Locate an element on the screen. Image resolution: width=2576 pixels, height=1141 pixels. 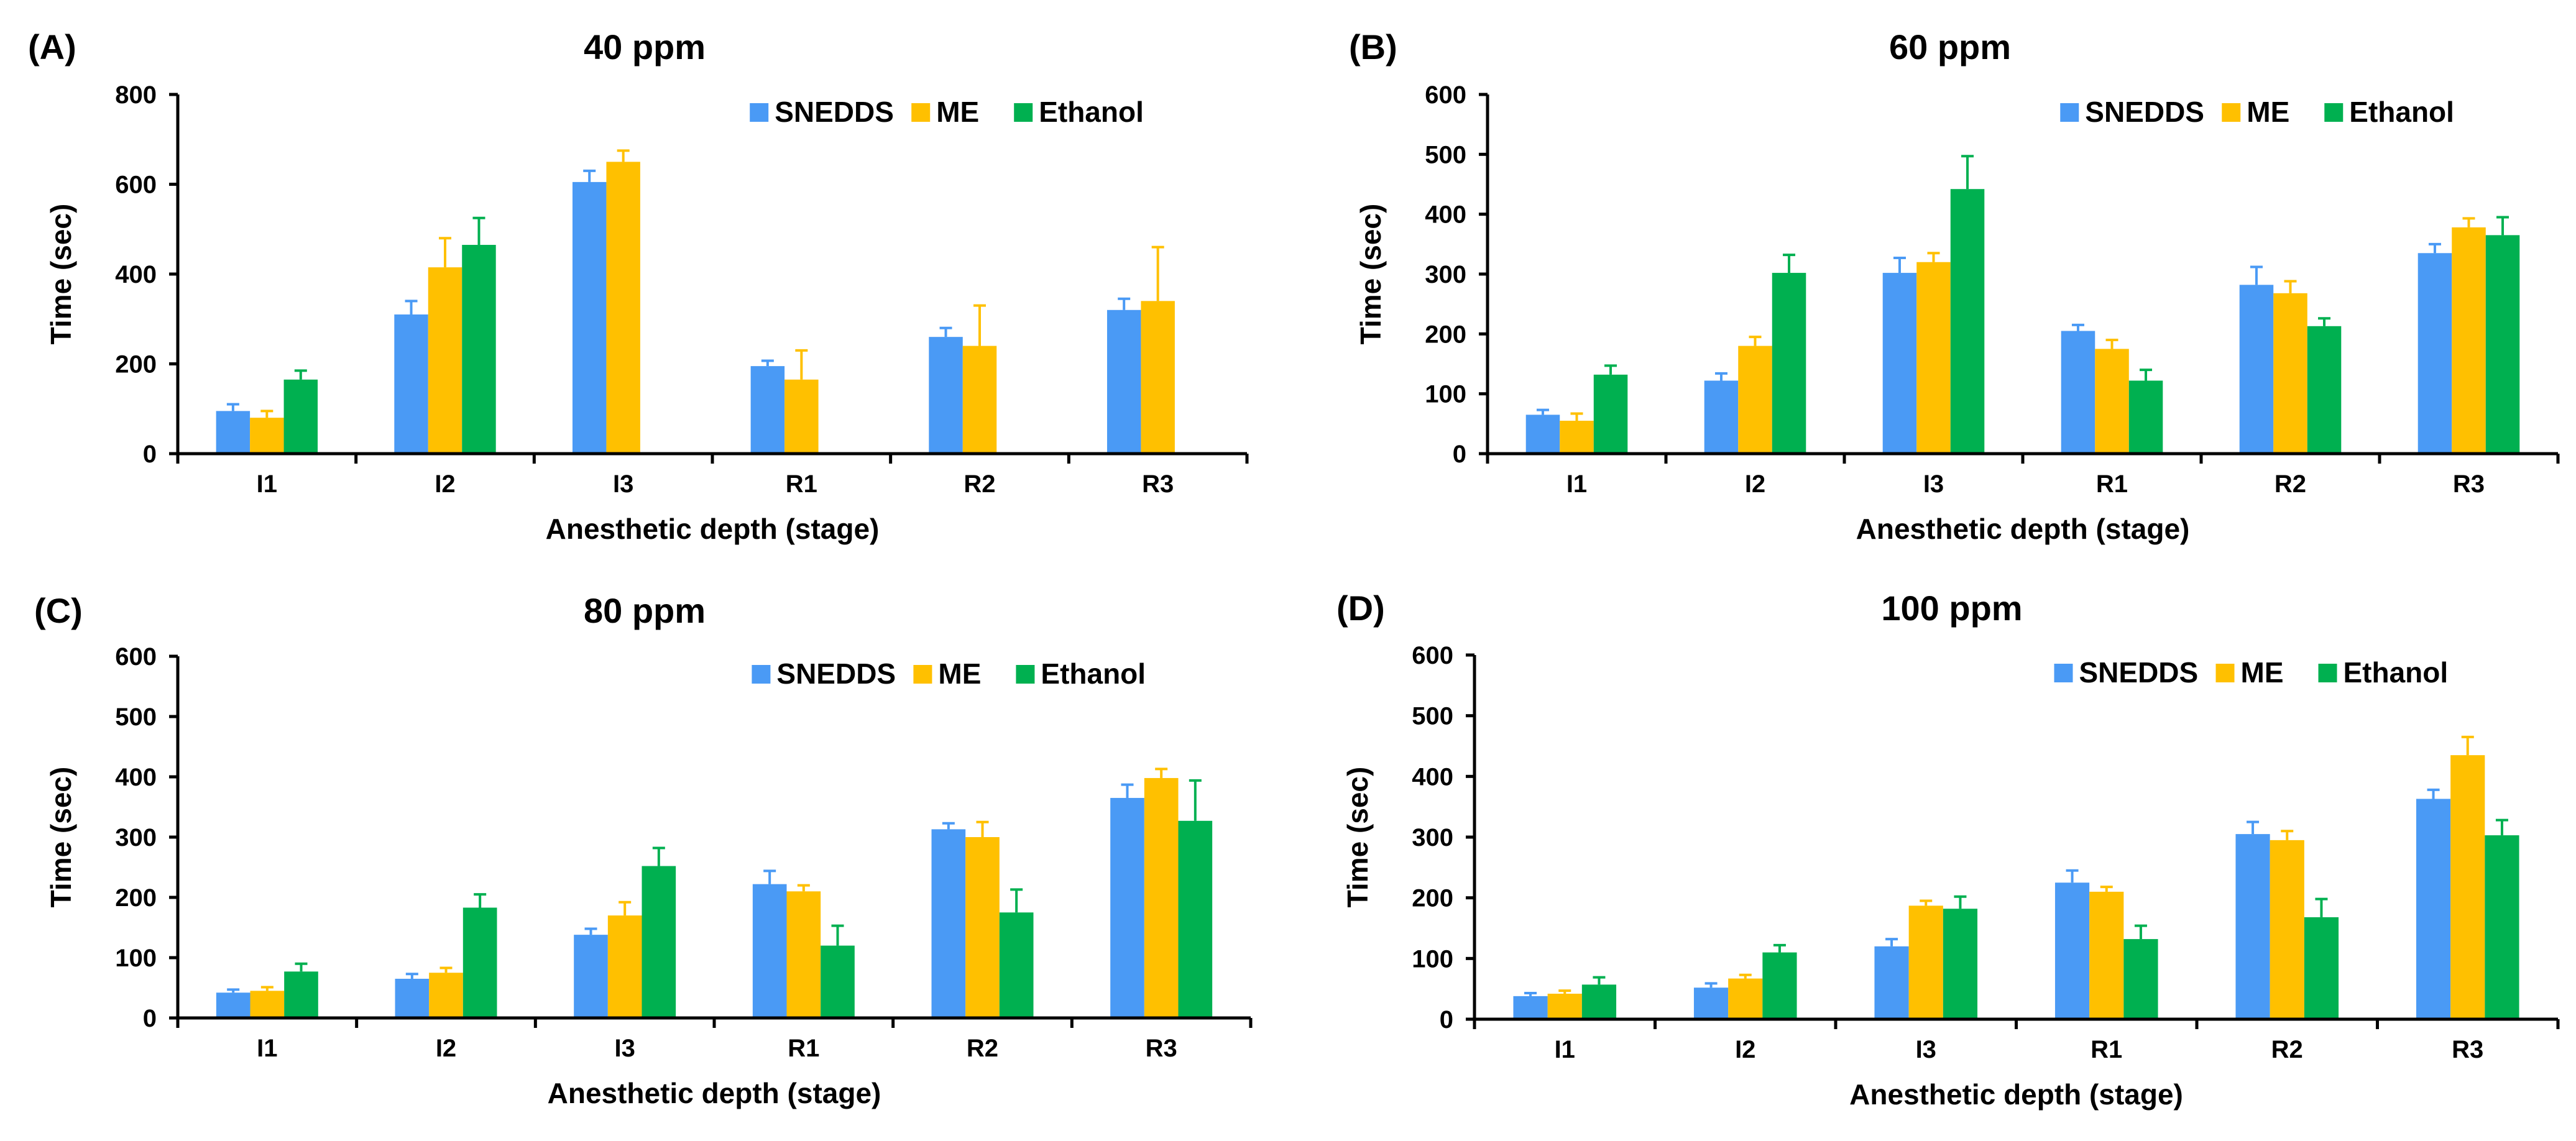
chart-title: 100 ppm is located at coordinates (1951, 608).